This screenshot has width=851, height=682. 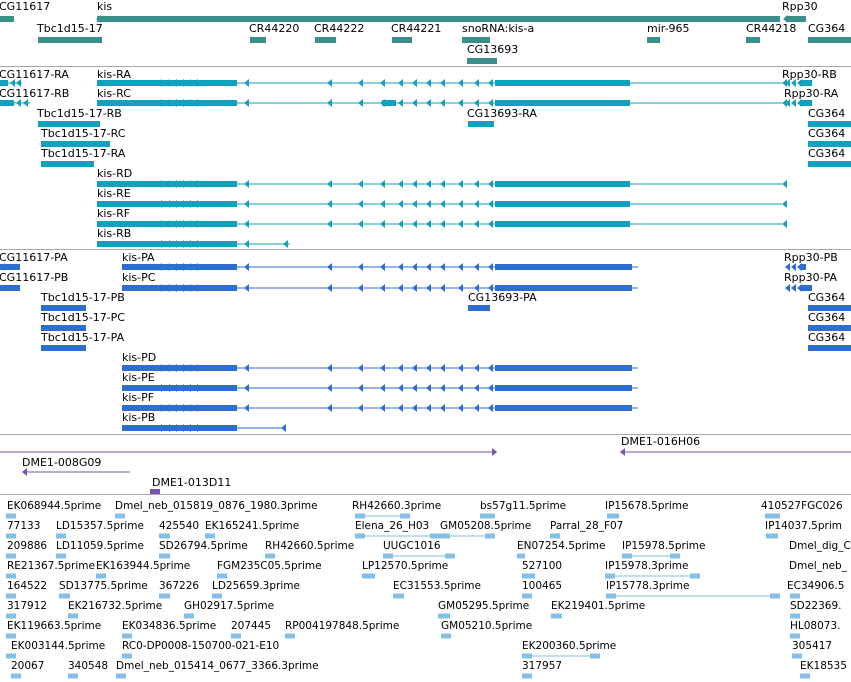 I want to click on transcript-label: Tbc1d15-17-RB, so click(x=79, y=113).